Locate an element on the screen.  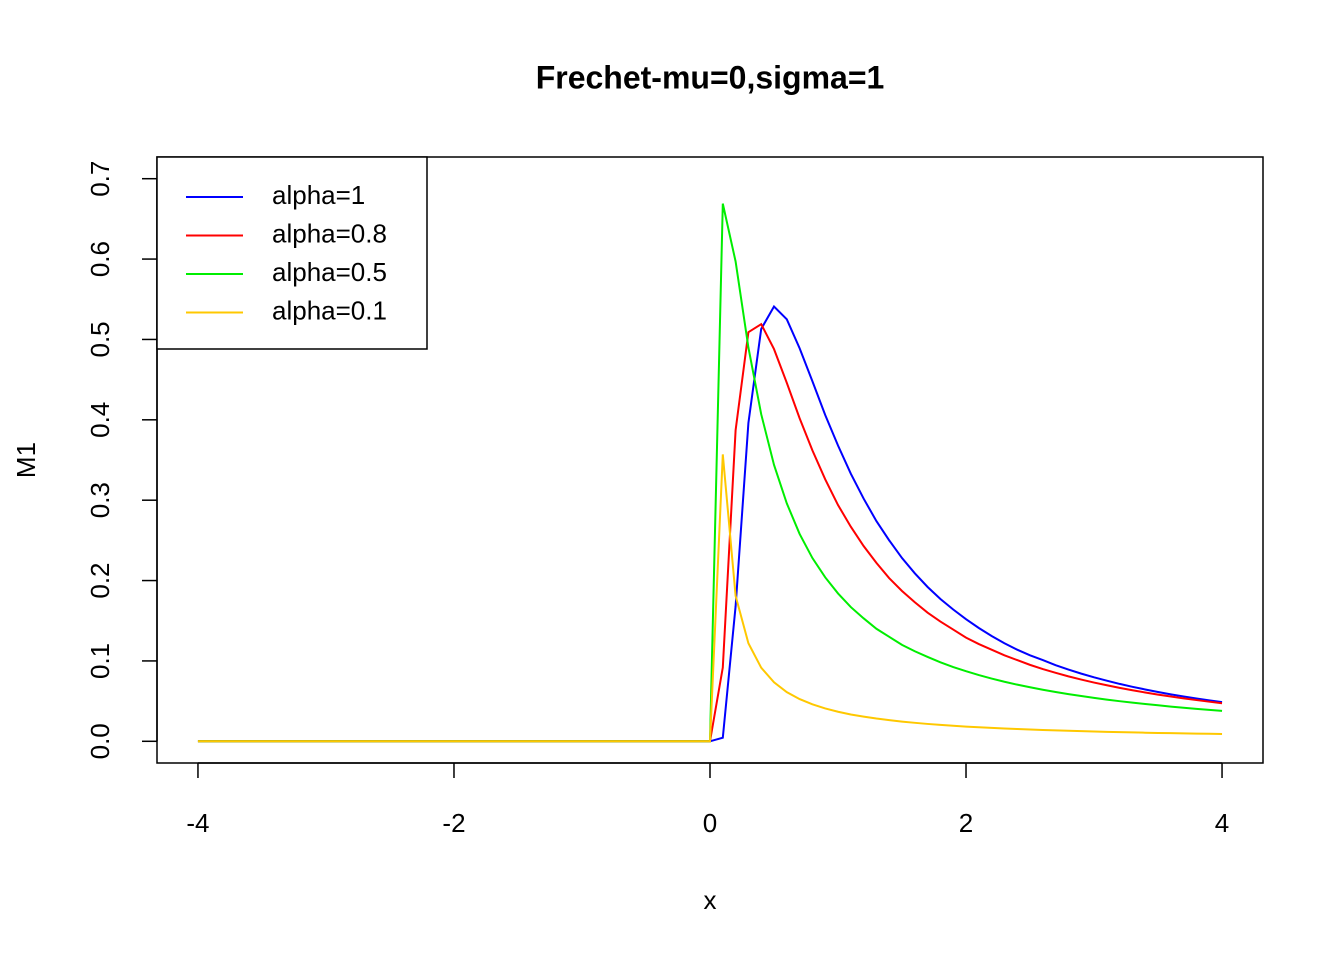
legend-label: alpha=0.1 is located at coordinates (329, 310).